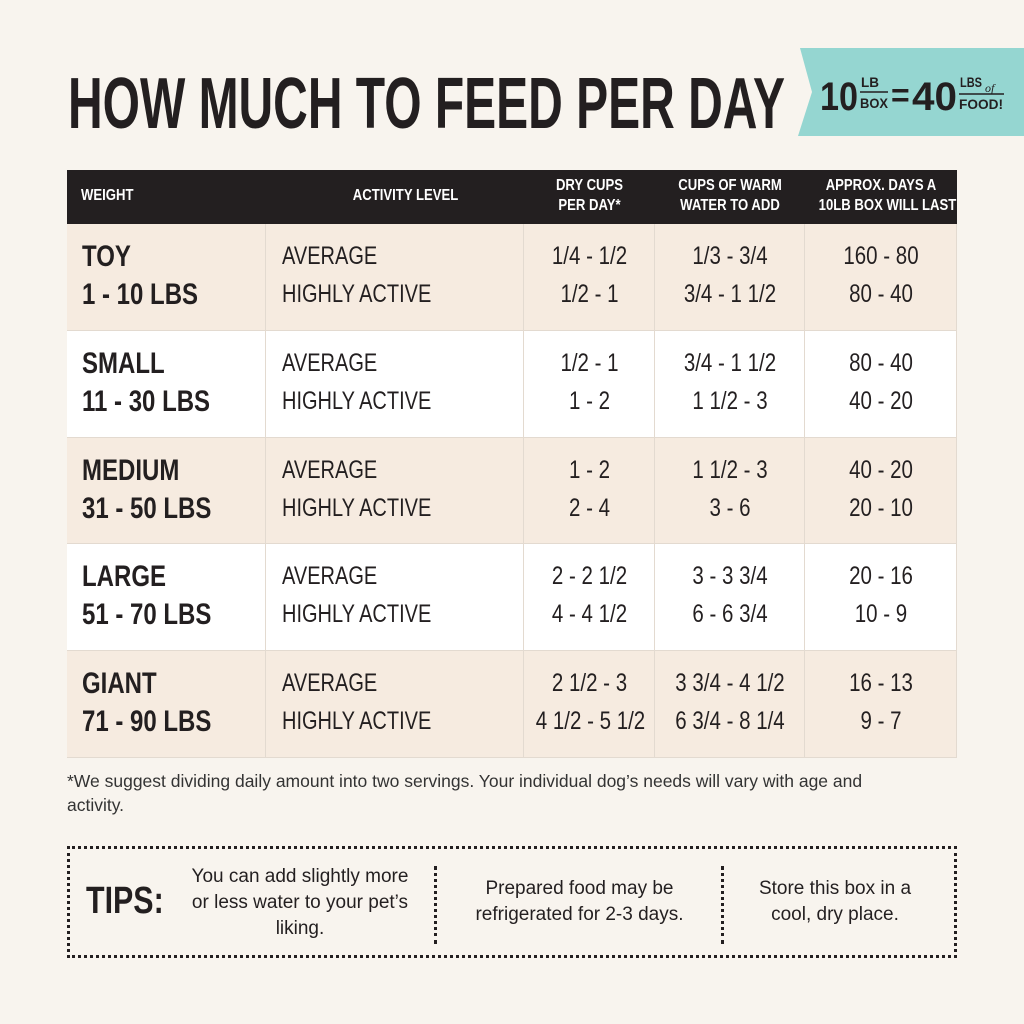 The width and height of the screenshot is (1024, 1024). Describe the element at coordinates (123, 363) in the screenshot. I see `size-label: SMALL` at that location.